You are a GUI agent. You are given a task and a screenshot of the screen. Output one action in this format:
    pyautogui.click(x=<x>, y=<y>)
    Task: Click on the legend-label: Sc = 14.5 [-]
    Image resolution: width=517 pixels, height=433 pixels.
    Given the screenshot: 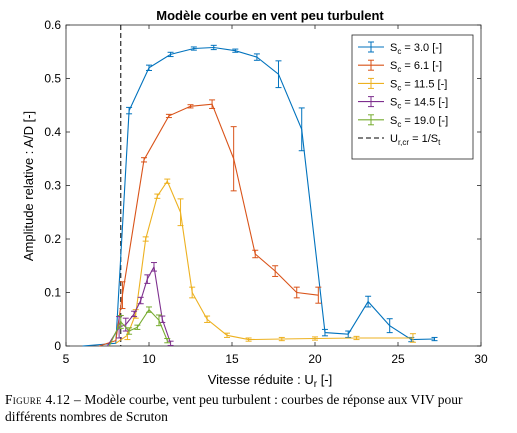 What is the action you would take?
    pyautogui.click(x=419, y=104)
    